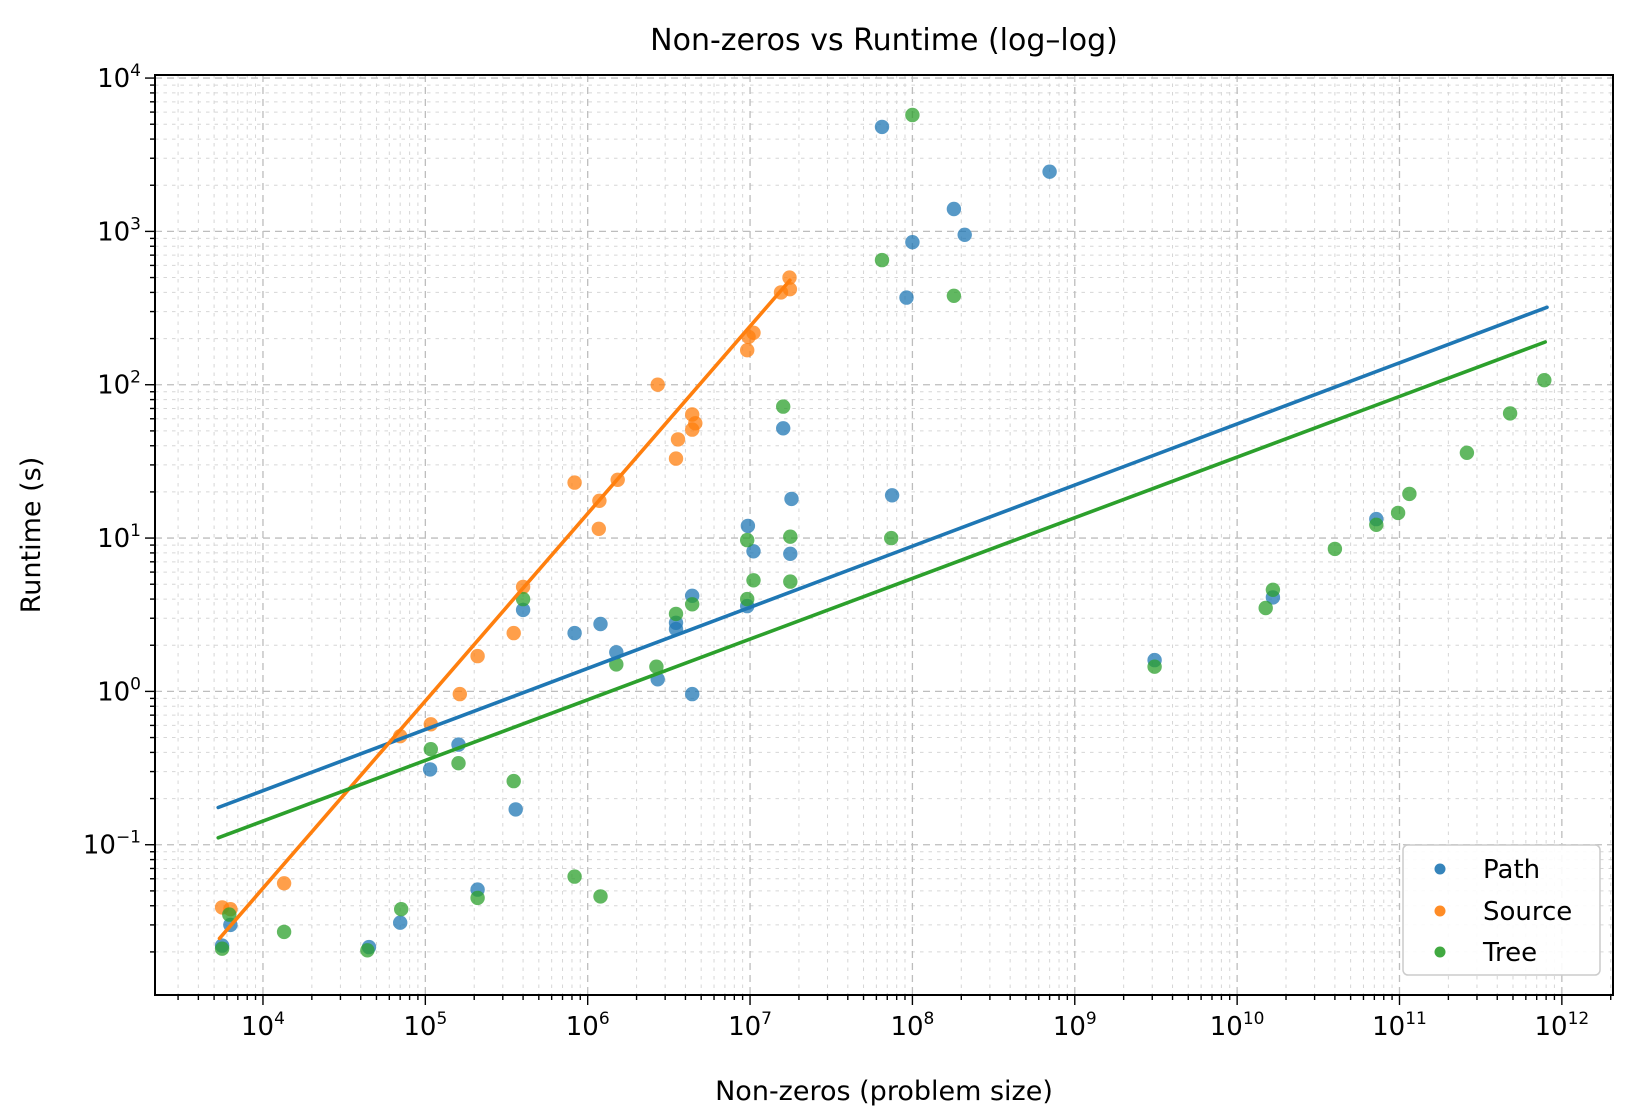  I want to click on y-axis-label: Runtime (s), so click(31, 535).